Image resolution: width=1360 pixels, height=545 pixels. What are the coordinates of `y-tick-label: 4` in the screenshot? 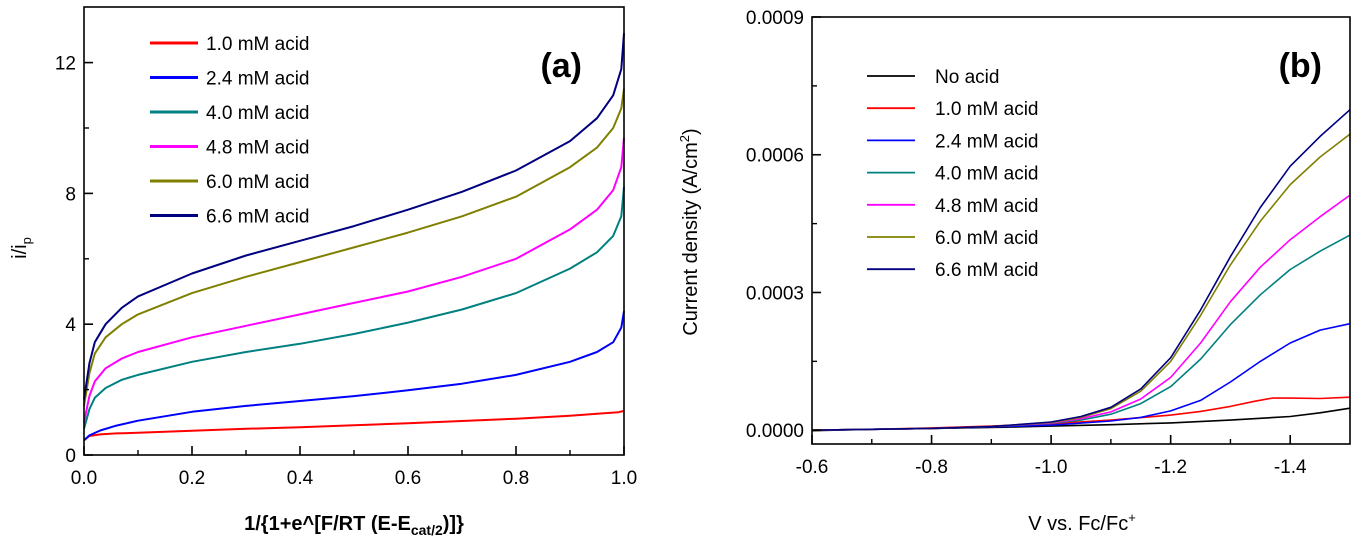 It's located at (70, 325).